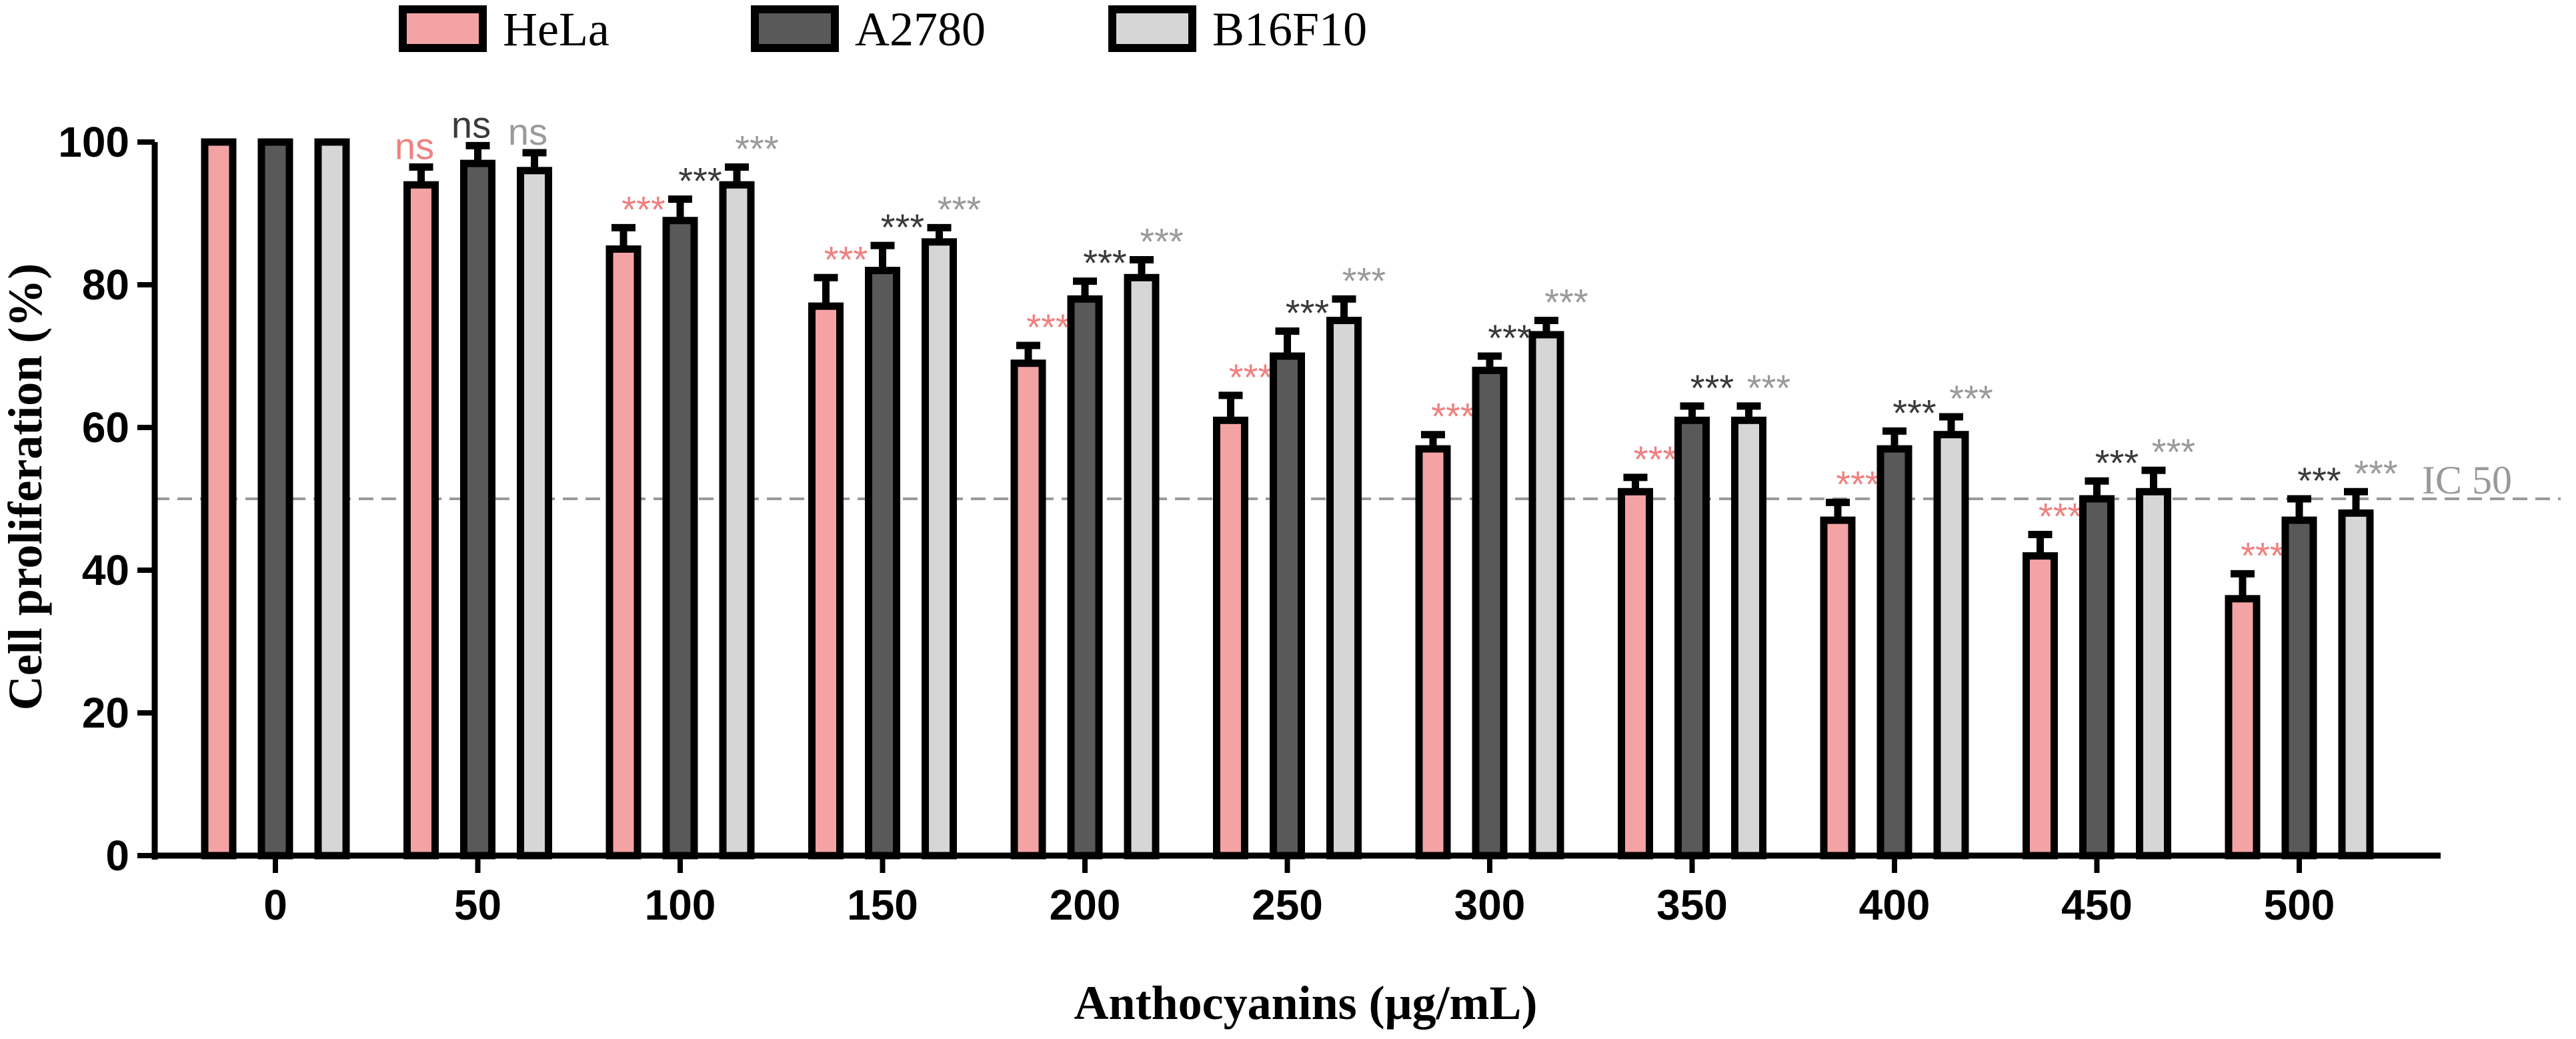 Image resolution: width=2576 pixels, height=1039 pixels. I want to click on legend-label-hela: HeLa, so click(556, 30).